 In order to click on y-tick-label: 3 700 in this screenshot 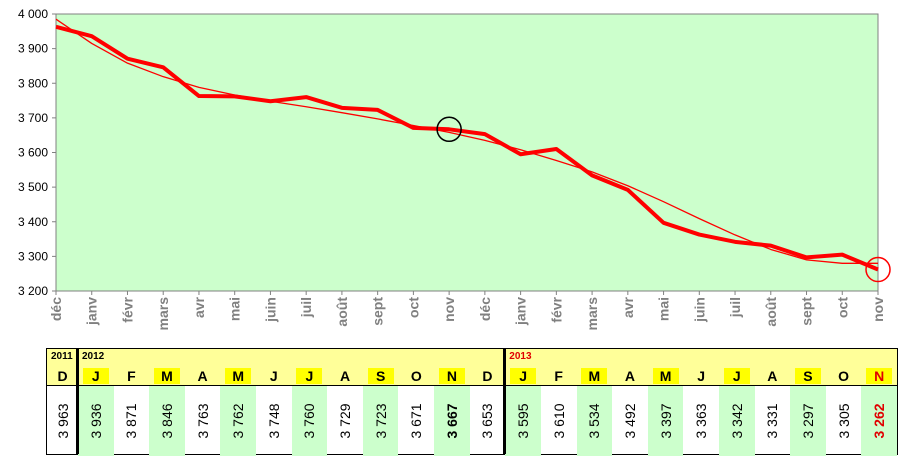, I will do `click(33, 118)`.